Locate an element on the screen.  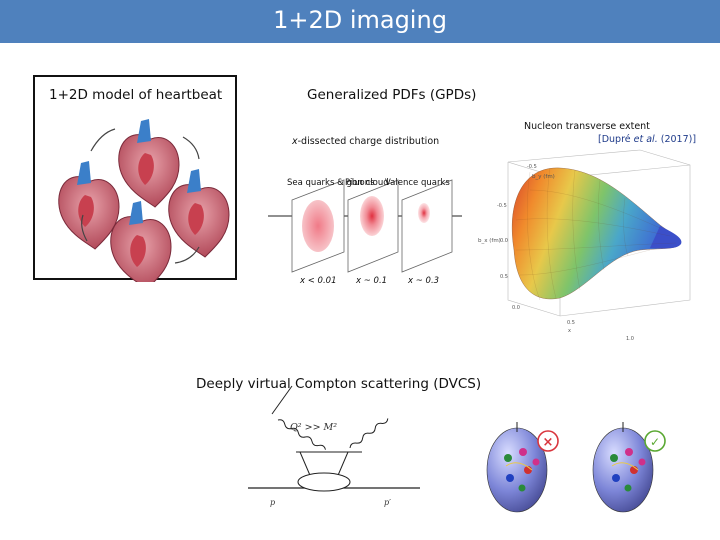
sea-quarks-label: Sea quarks & gluons is located at coordinates (331, 183).